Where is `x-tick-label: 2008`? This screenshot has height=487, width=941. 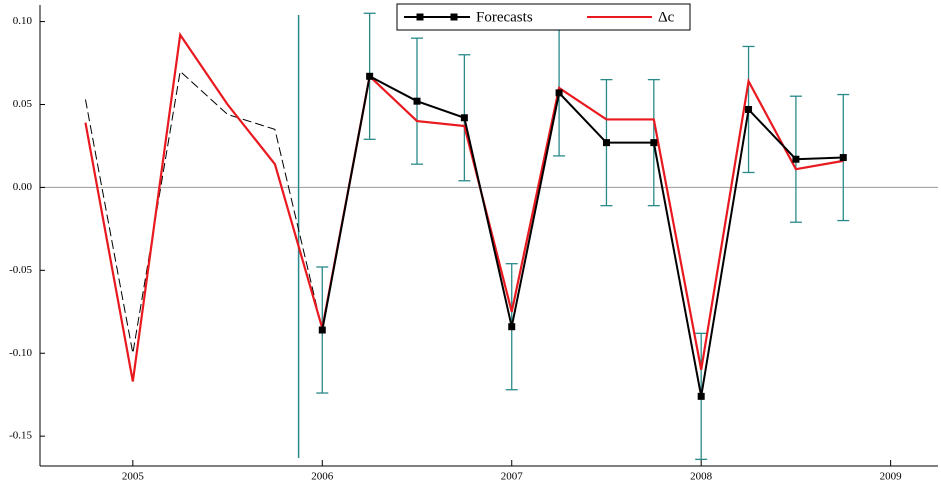 x-tick-label: 2008 is located at coordinates (701, 477).